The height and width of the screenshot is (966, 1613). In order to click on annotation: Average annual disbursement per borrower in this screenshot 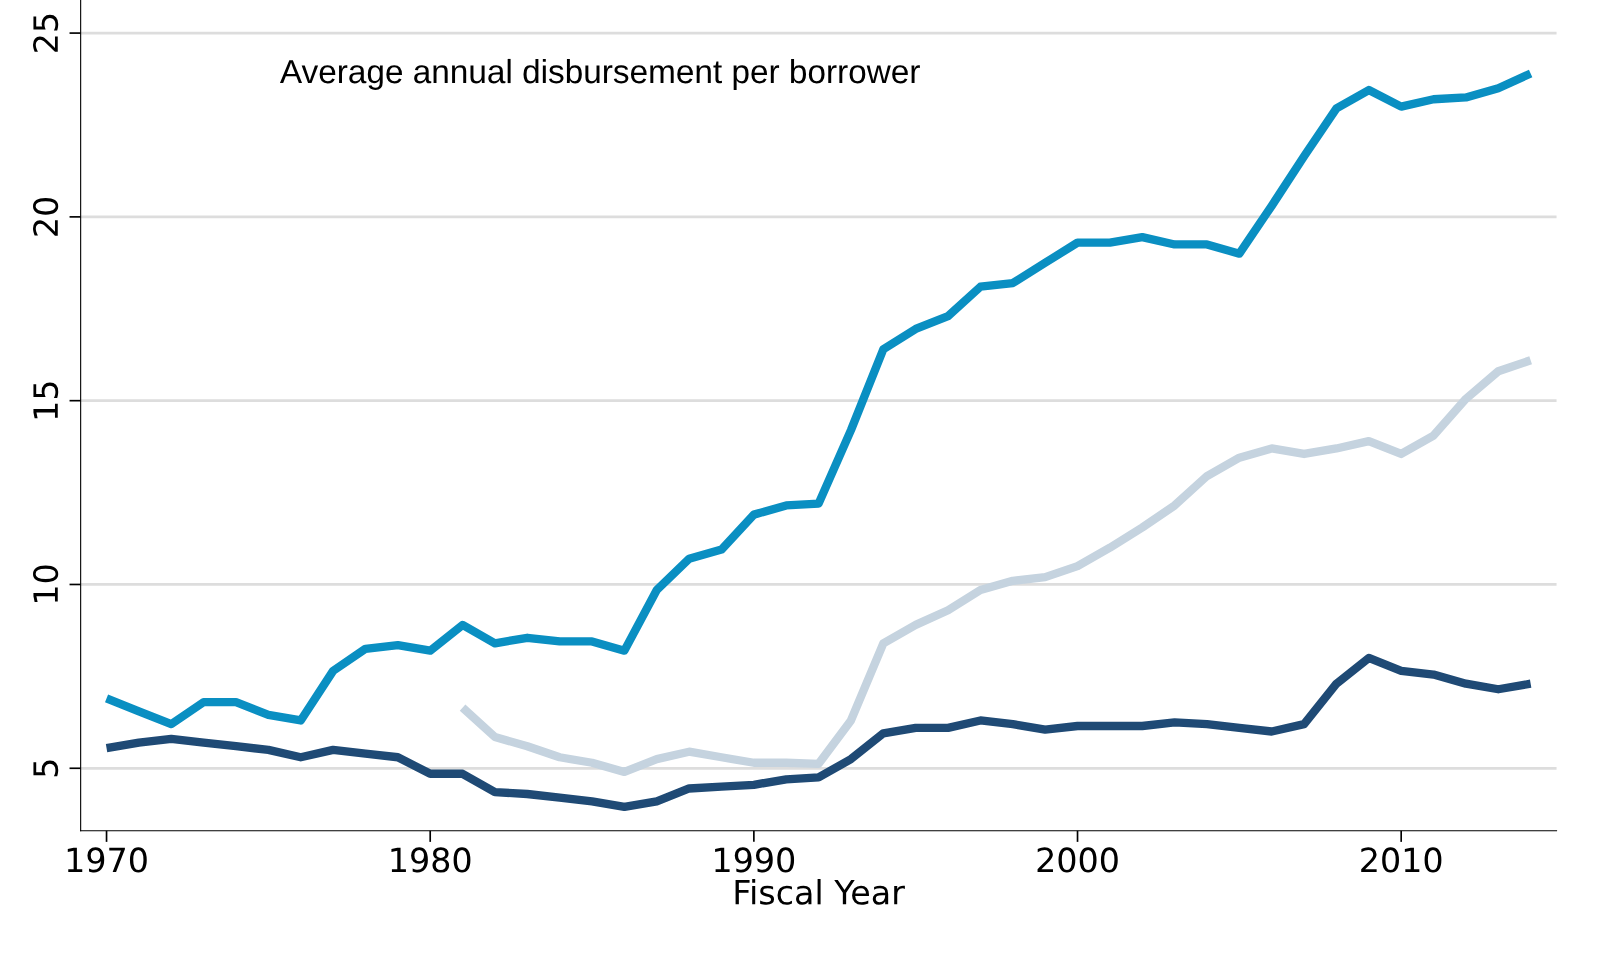, I will do `click(599, 74)`.